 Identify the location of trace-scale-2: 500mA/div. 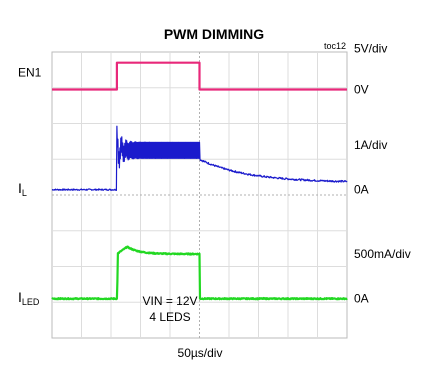
(382, 254).